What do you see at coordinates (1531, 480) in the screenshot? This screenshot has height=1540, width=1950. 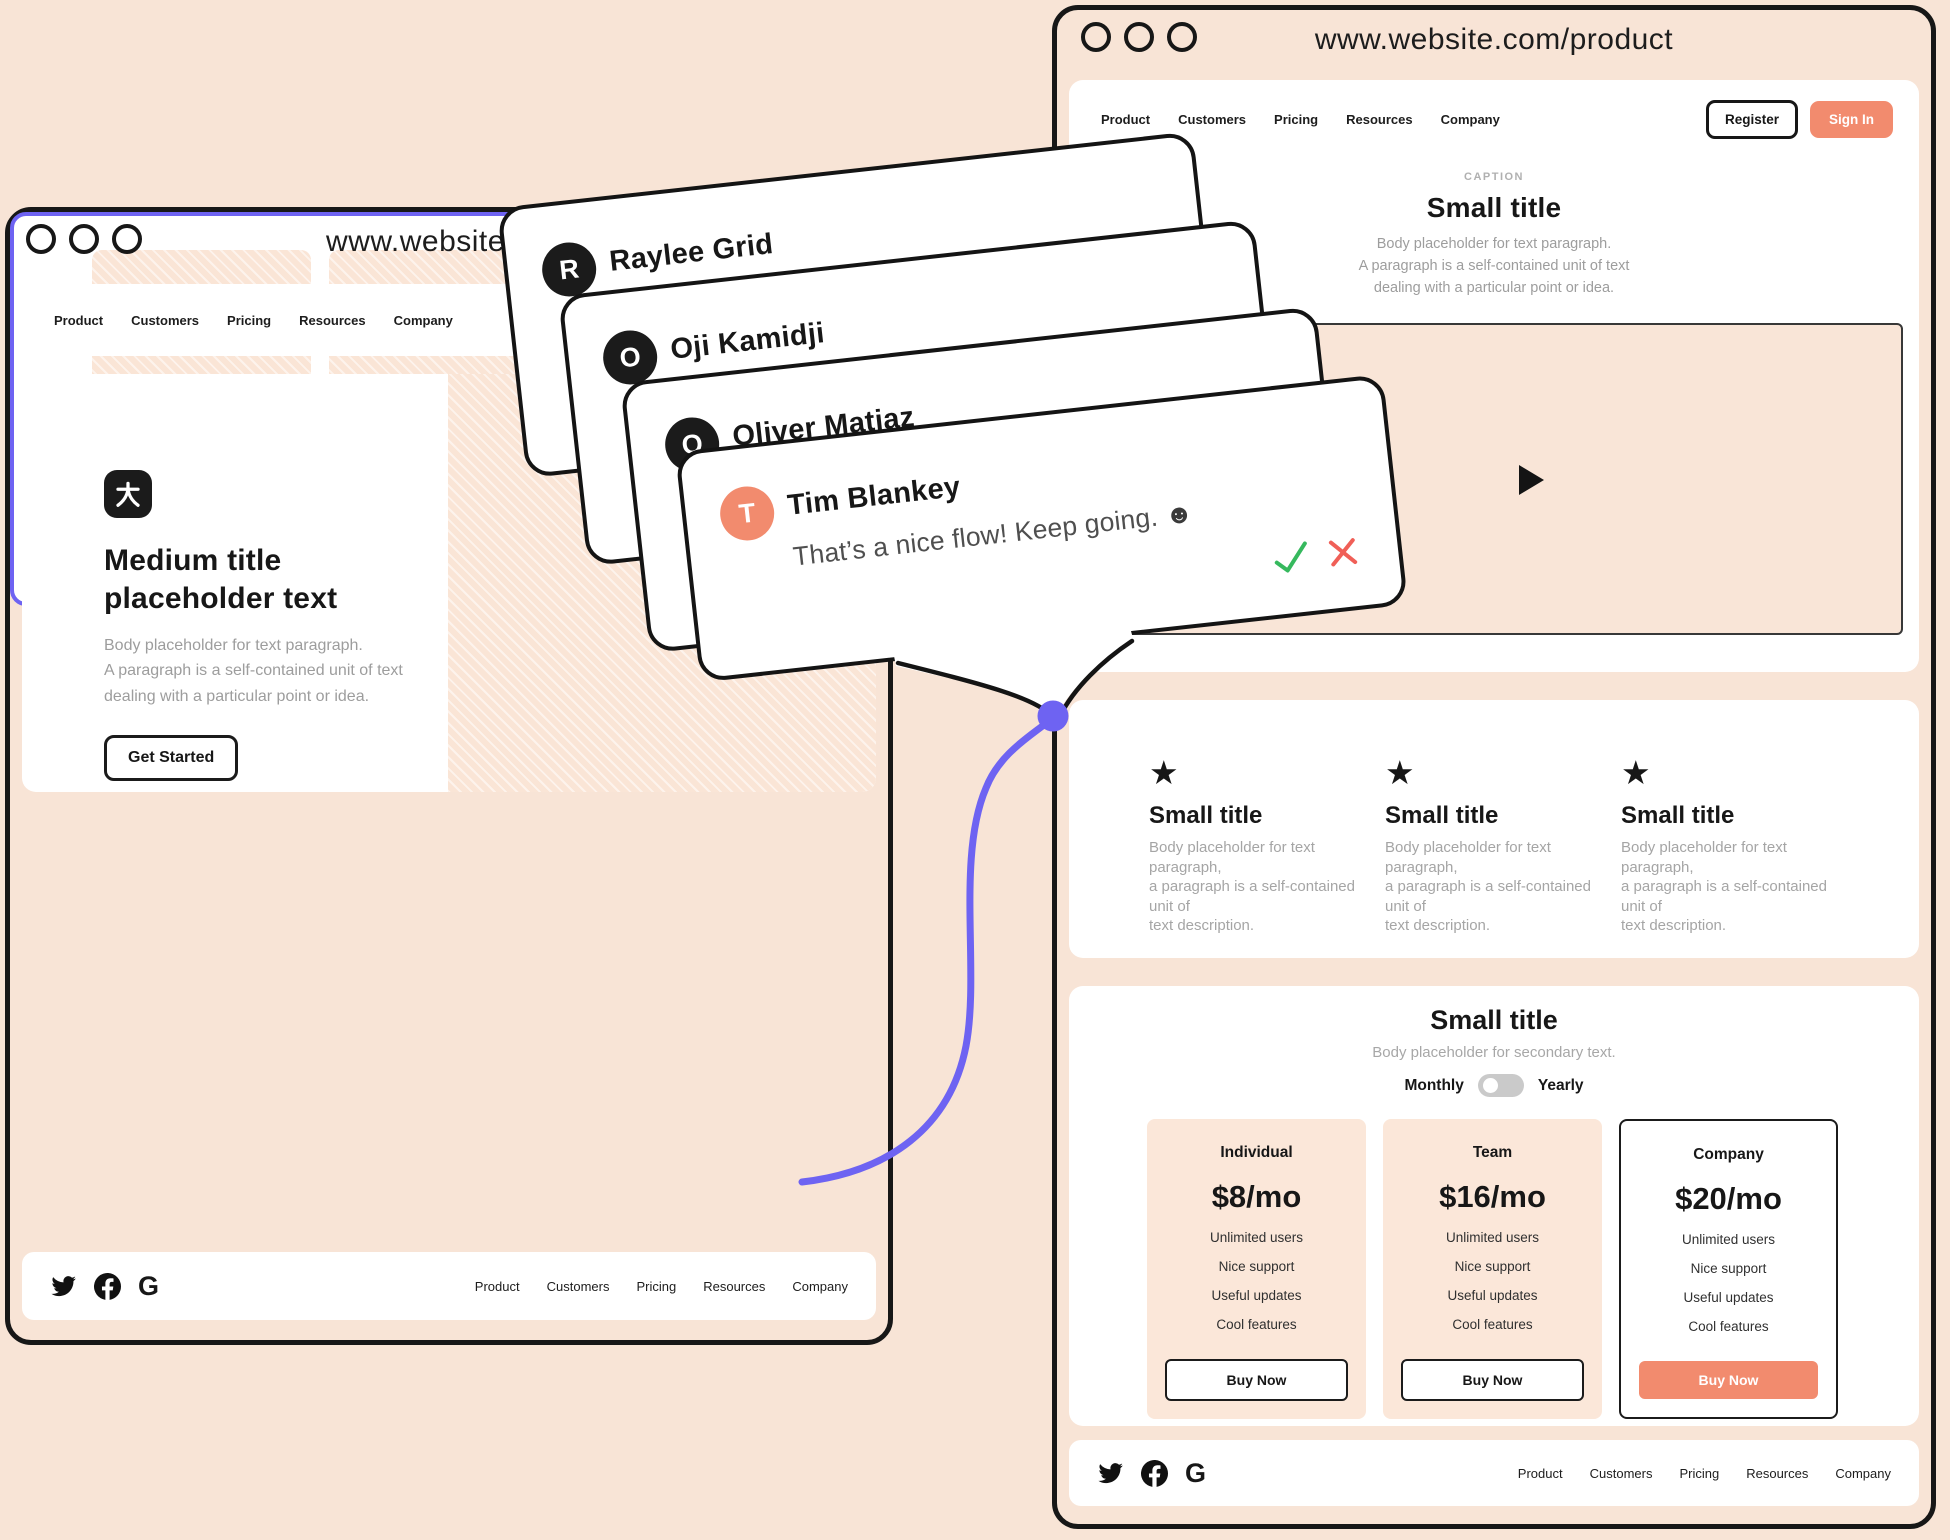 I see `play-icon` at bounding box center [1531, 480].